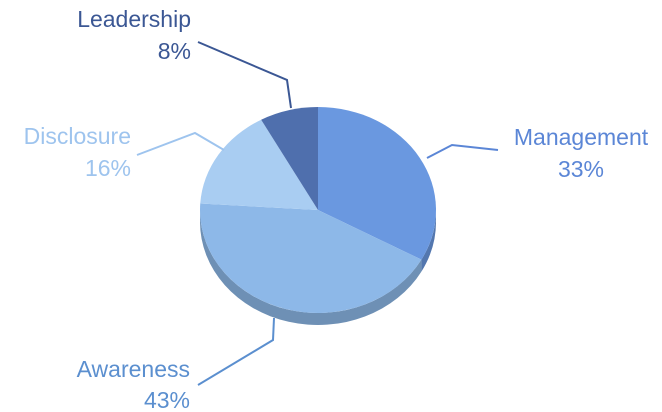  I want to click on data-label-management: Management, so click(581, 137).